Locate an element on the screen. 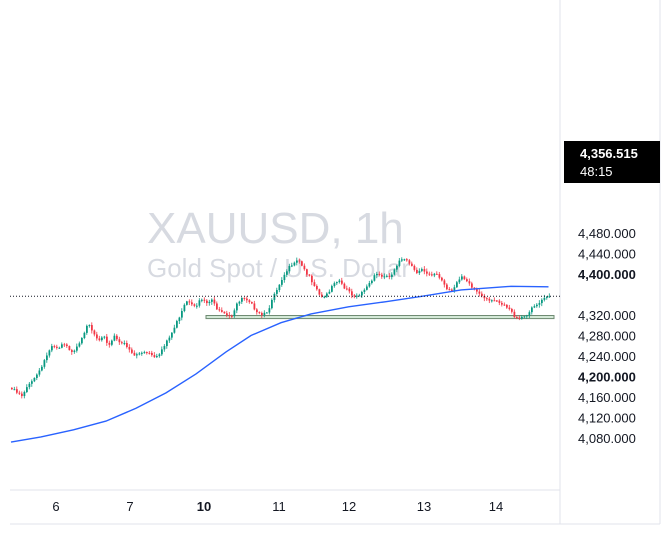 This screenshot has width=670, height=538. time-axis: 6 7 10 11 12 13 14 is located at coordinates (277, 506).